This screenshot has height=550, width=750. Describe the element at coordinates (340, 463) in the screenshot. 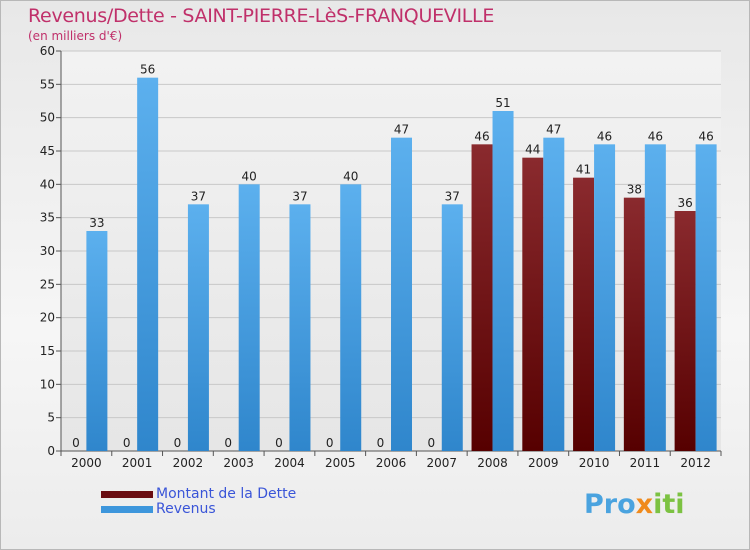

I see `x-tick-label: 2005` at that location.